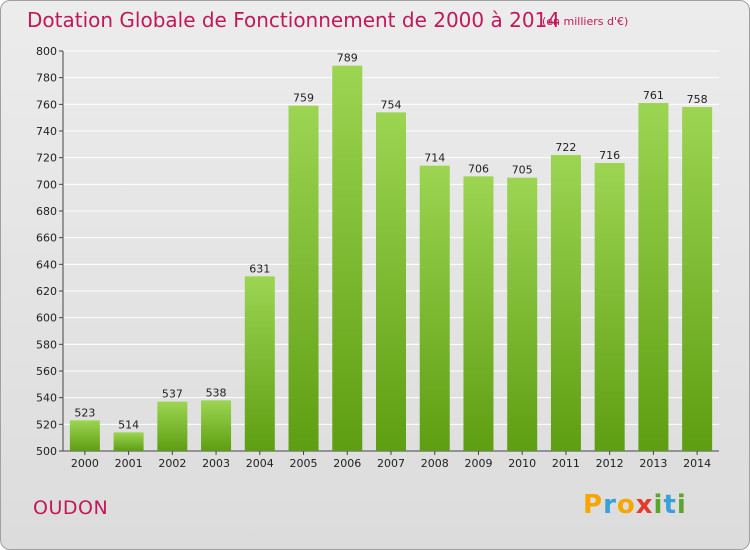 The height and width of the screenshot is (550, 750). Describe the element at coordinates (303, 278) in the screenshot. I see `bar-2005` at that location.